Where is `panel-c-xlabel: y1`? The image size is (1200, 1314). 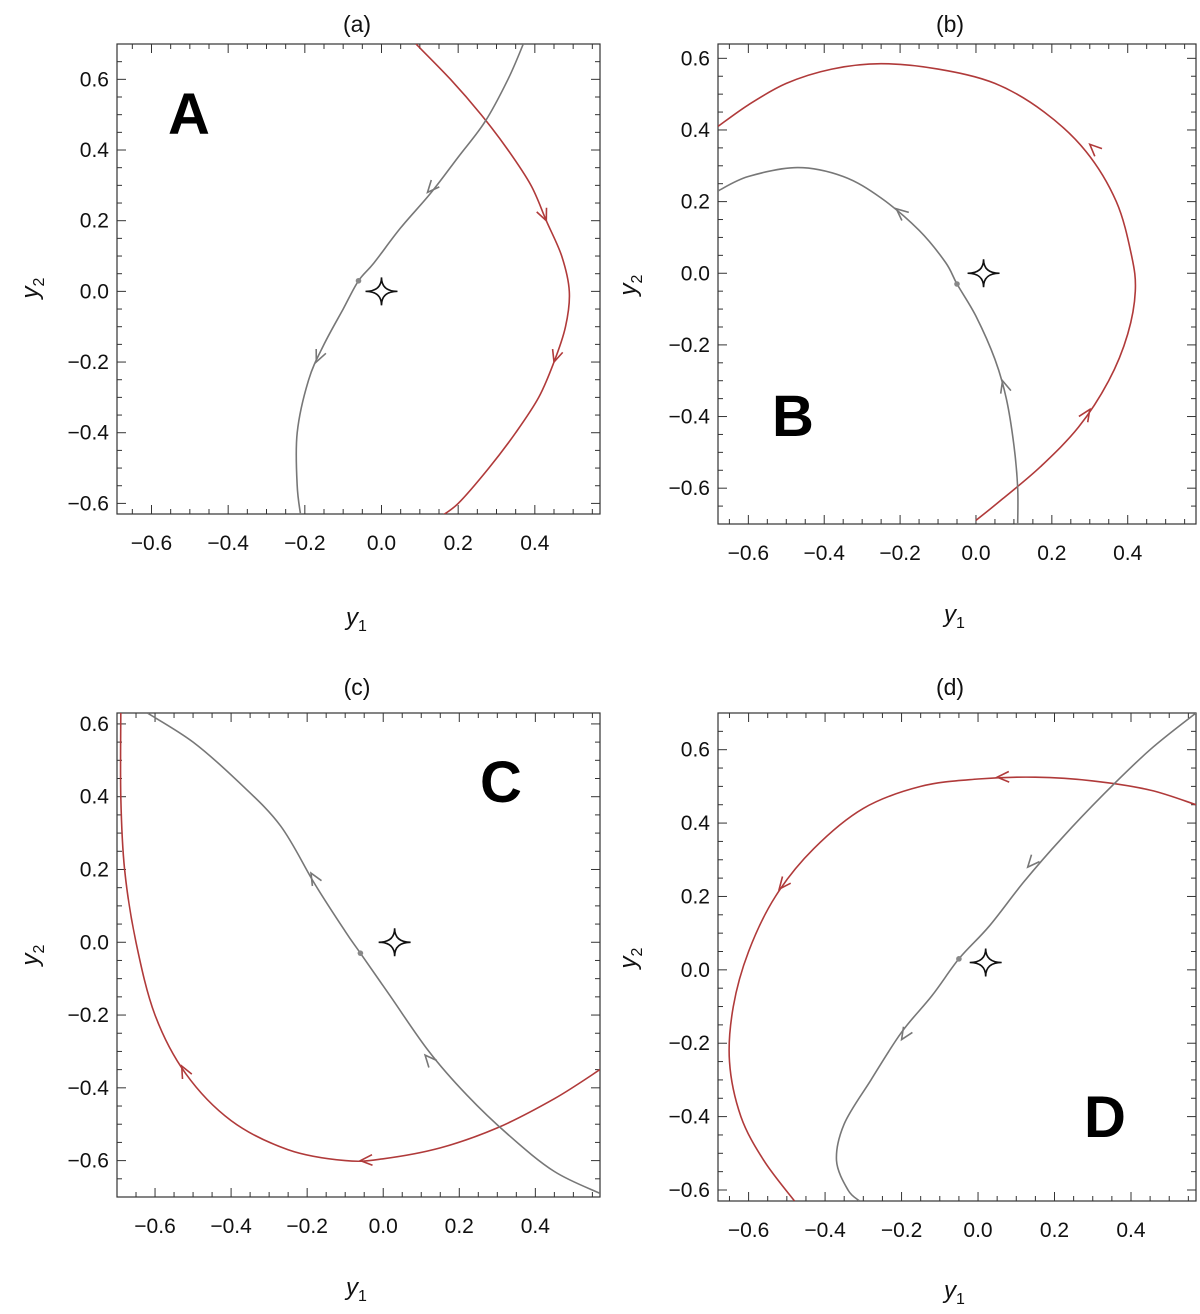 panel-c-xlabel: y1 is located at coordinates (355, 1289).